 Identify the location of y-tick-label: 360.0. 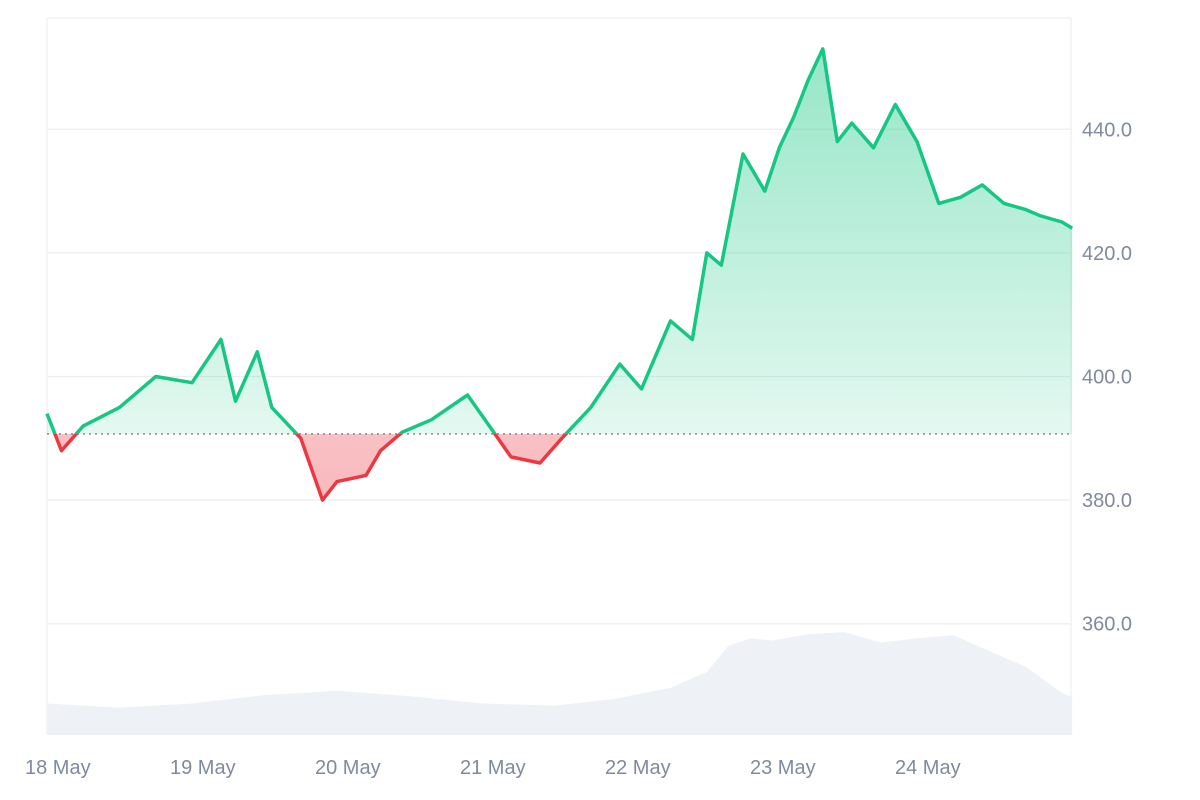
(1107, 625).